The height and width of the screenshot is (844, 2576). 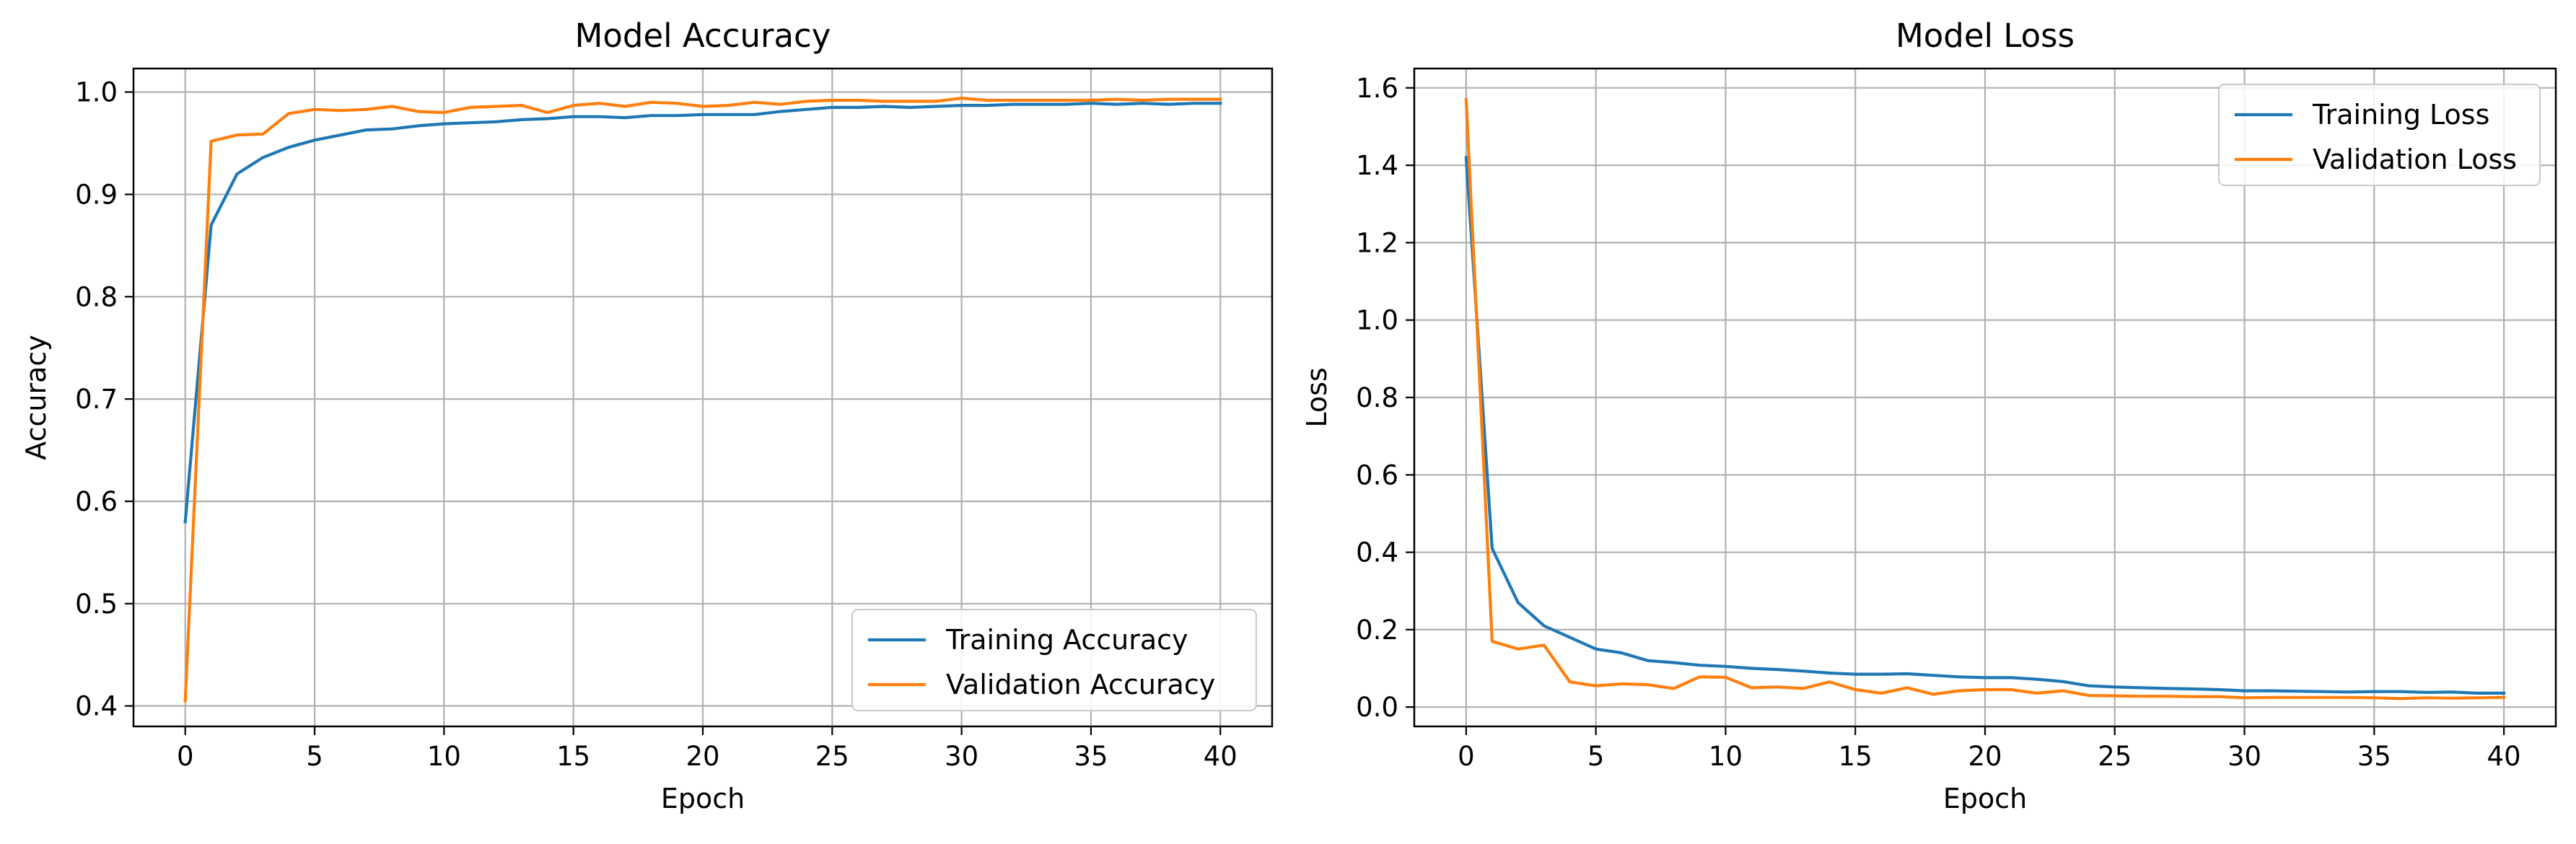 I want to click on accuracy-y-tick-label: 0.5, so click(x=97, y=604).